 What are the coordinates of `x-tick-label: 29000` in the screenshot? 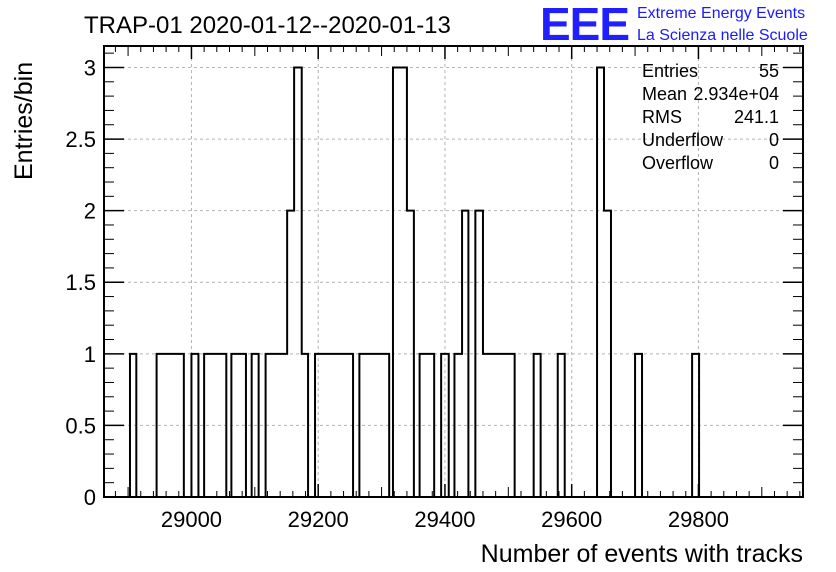 It's located at (191, 519).